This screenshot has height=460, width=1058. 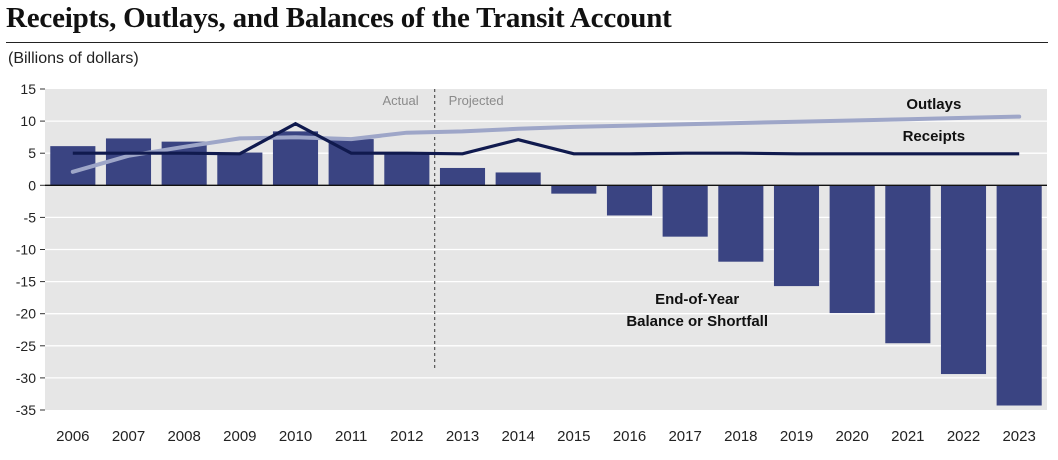 What do you see at coordinates (28, 89) in the screenshot?
I see `y-tick-label: 15` at bounding box center [28, 89].